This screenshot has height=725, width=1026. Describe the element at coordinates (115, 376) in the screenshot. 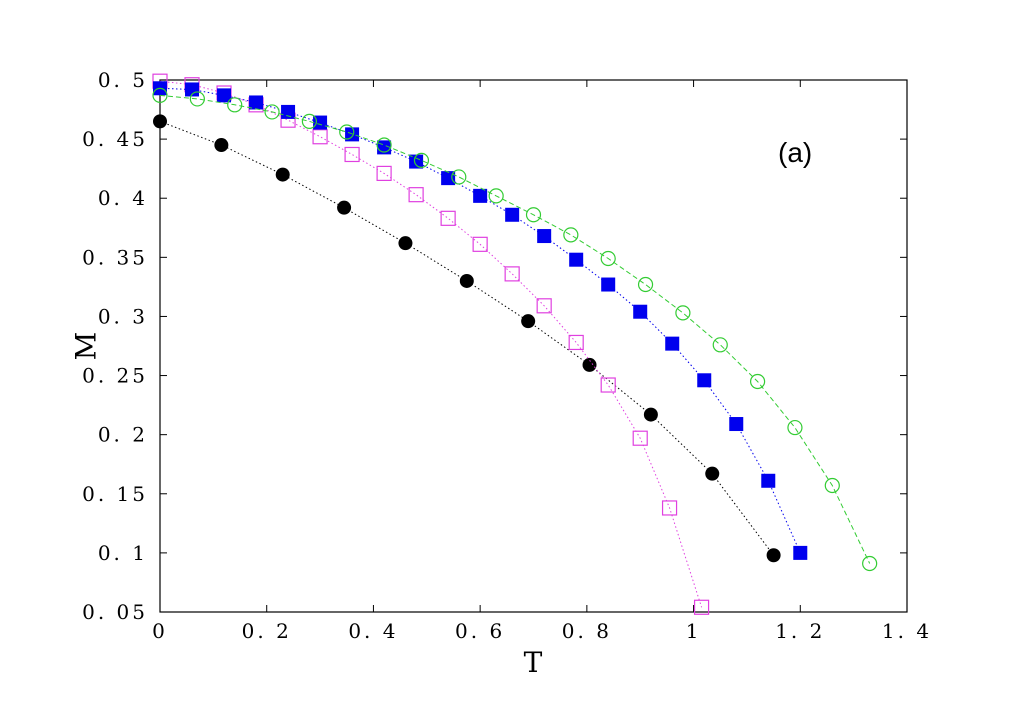

I see `y-tick-label: 0. 25` at that location.